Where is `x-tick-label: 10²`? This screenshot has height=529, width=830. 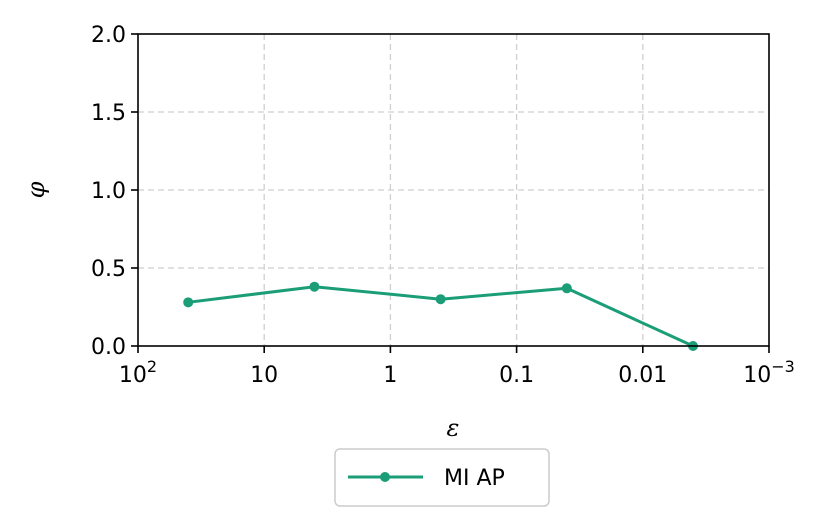
x-tick-label: 10² is located at coordinates (138, 372).